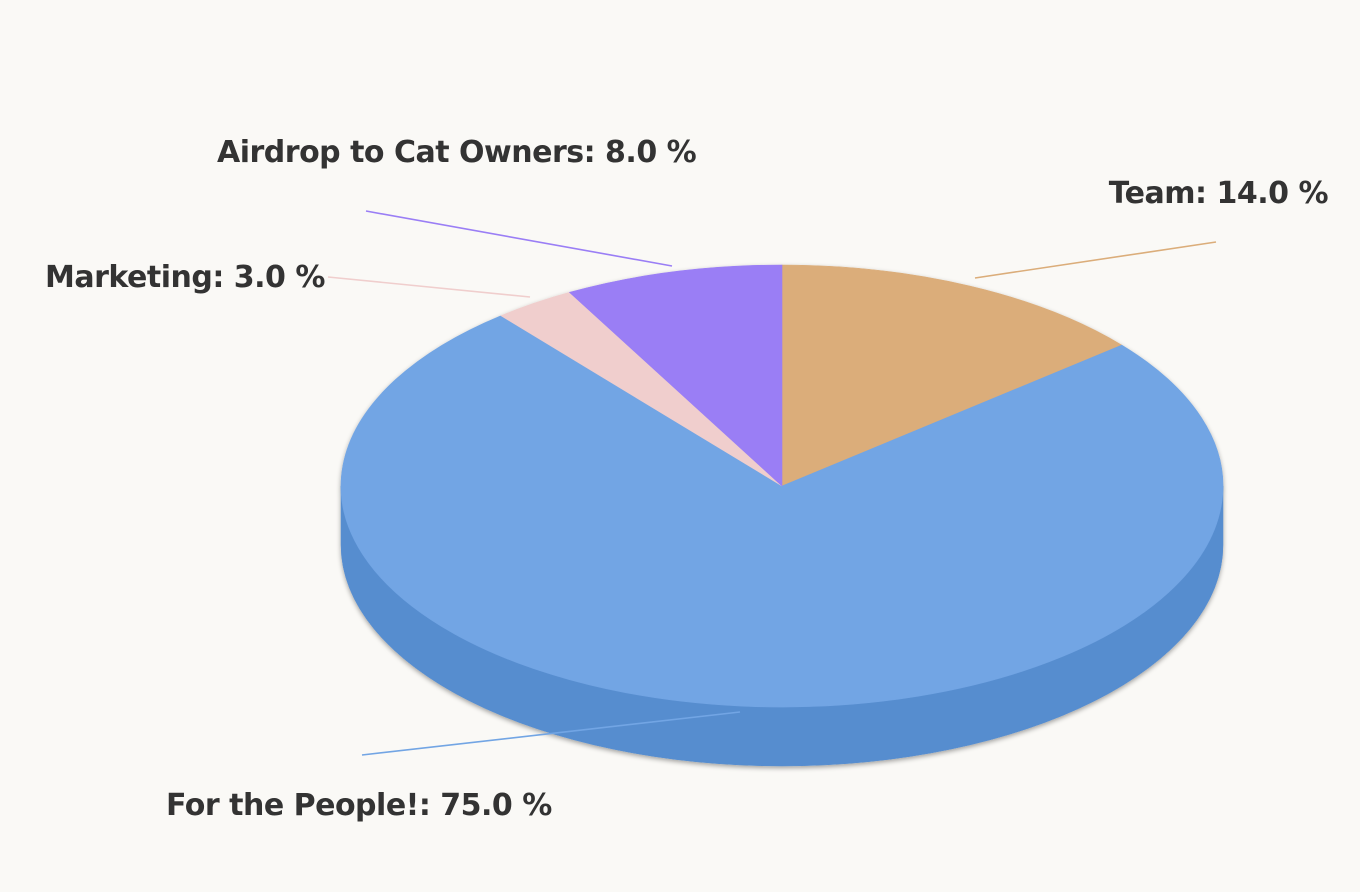 The image size is (1360, 892). Describe the element at coordinates (1219, 193) in the screenshot. I see `slice-label-0: Team: 14.0 %` at that location.